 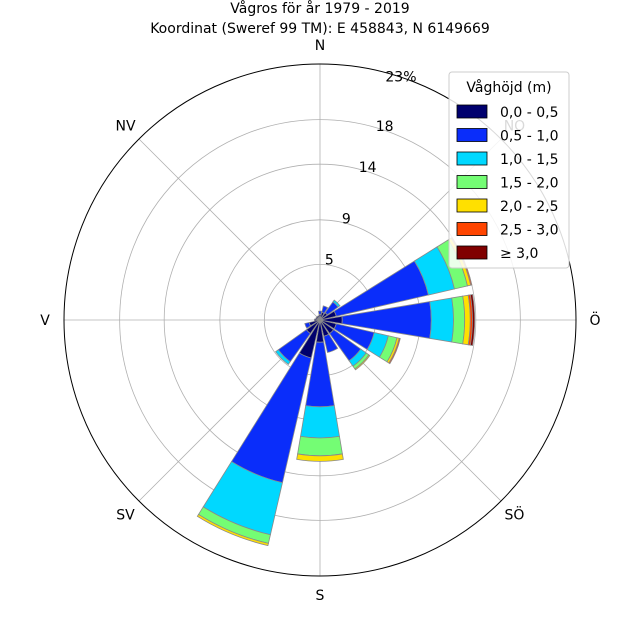 I want to click on direction-label: V, so click(x=45, y=321).